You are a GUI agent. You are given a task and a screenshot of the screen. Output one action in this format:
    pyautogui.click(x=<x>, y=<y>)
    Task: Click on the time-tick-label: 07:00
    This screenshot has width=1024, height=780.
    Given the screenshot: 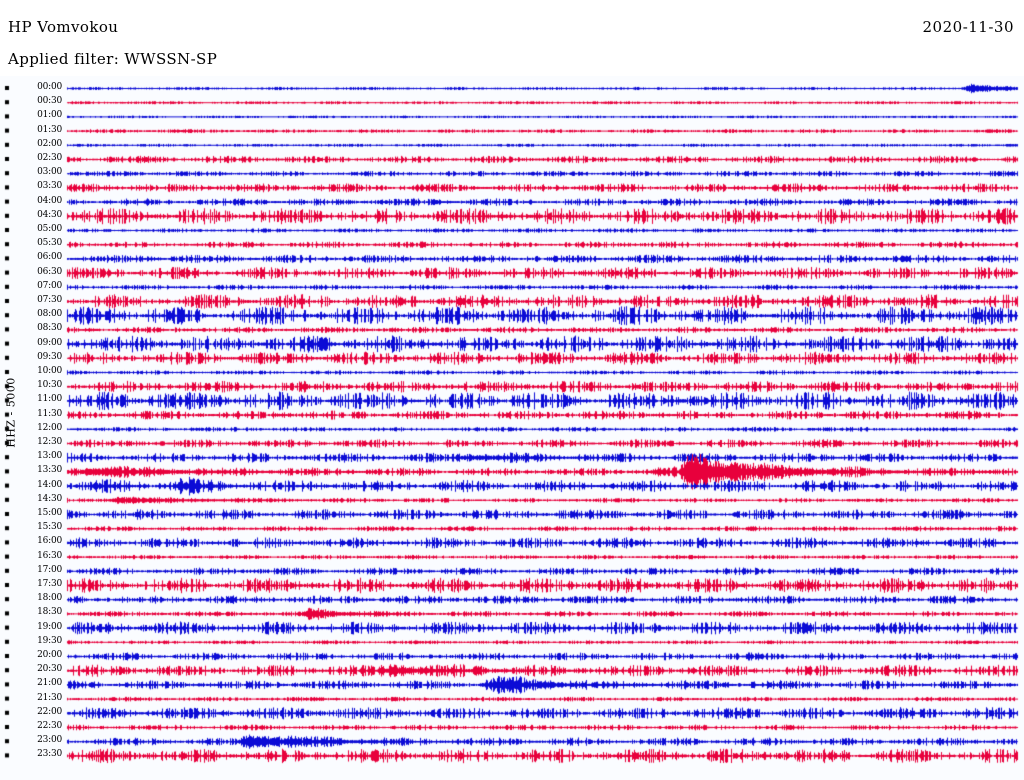 What is the action you would take?
    pyautogui.click(x=49, y=285)
    